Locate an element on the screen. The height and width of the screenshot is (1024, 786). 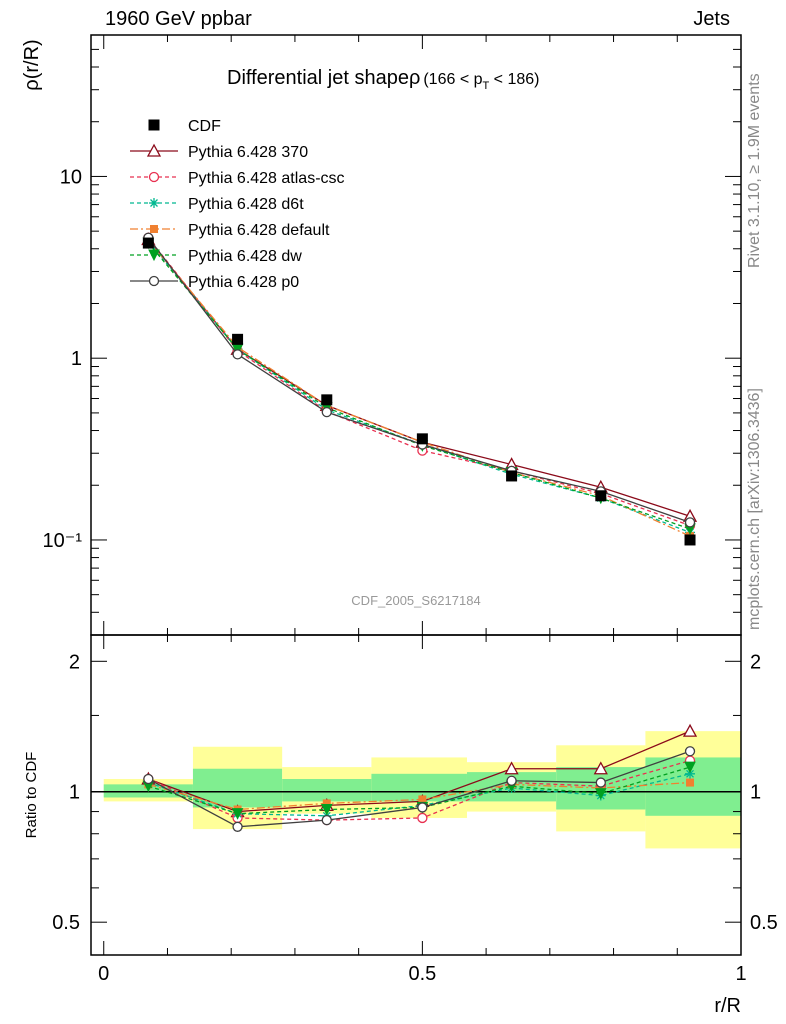
collision-label: 1960 GeV ppbar is located at coordinates (178, 19).